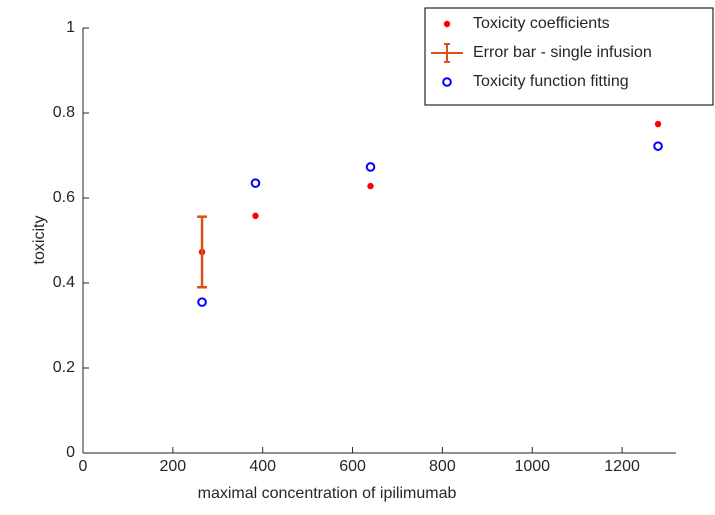 This screenshot has width=715, height=515. Describe the element at coordinates (551, 81) in the screenshot. I see `legend-label: Toxicity function fitting` at that location.